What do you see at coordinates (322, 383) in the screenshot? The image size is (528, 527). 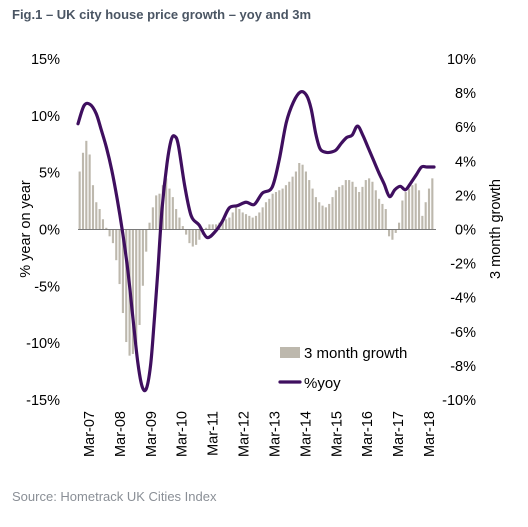 I see `legend-label-yoy: %yoy` at bounding box center [322, 383].